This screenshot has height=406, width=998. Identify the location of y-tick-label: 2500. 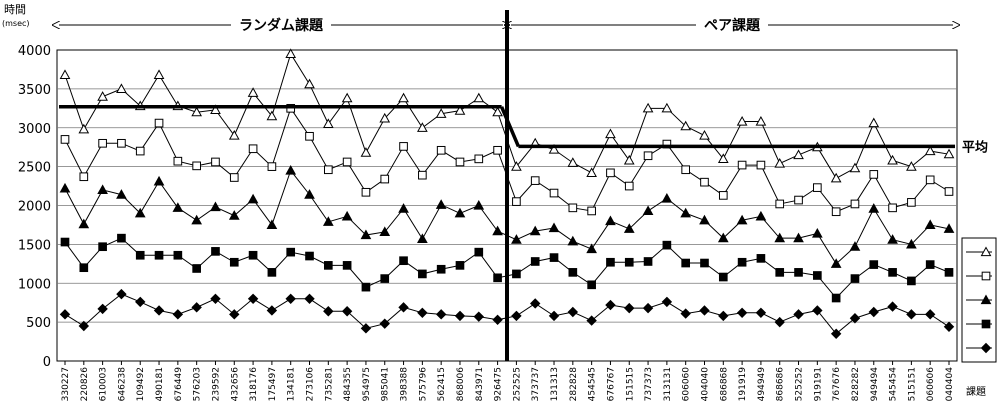
(34, 168).